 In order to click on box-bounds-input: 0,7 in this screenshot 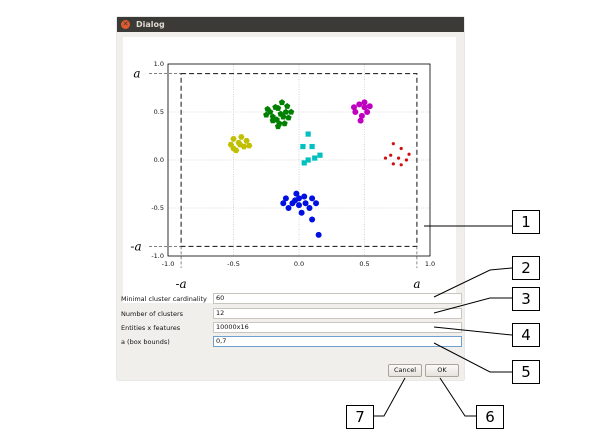, I will do `click(337, 341)`.